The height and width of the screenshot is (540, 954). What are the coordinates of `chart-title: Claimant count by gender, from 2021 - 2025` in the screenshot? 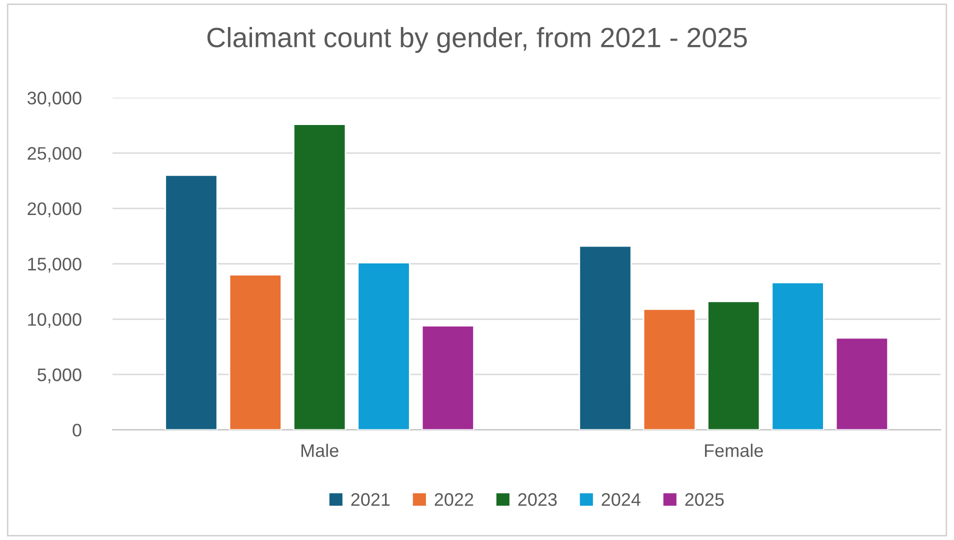 It's located at (477, 40).